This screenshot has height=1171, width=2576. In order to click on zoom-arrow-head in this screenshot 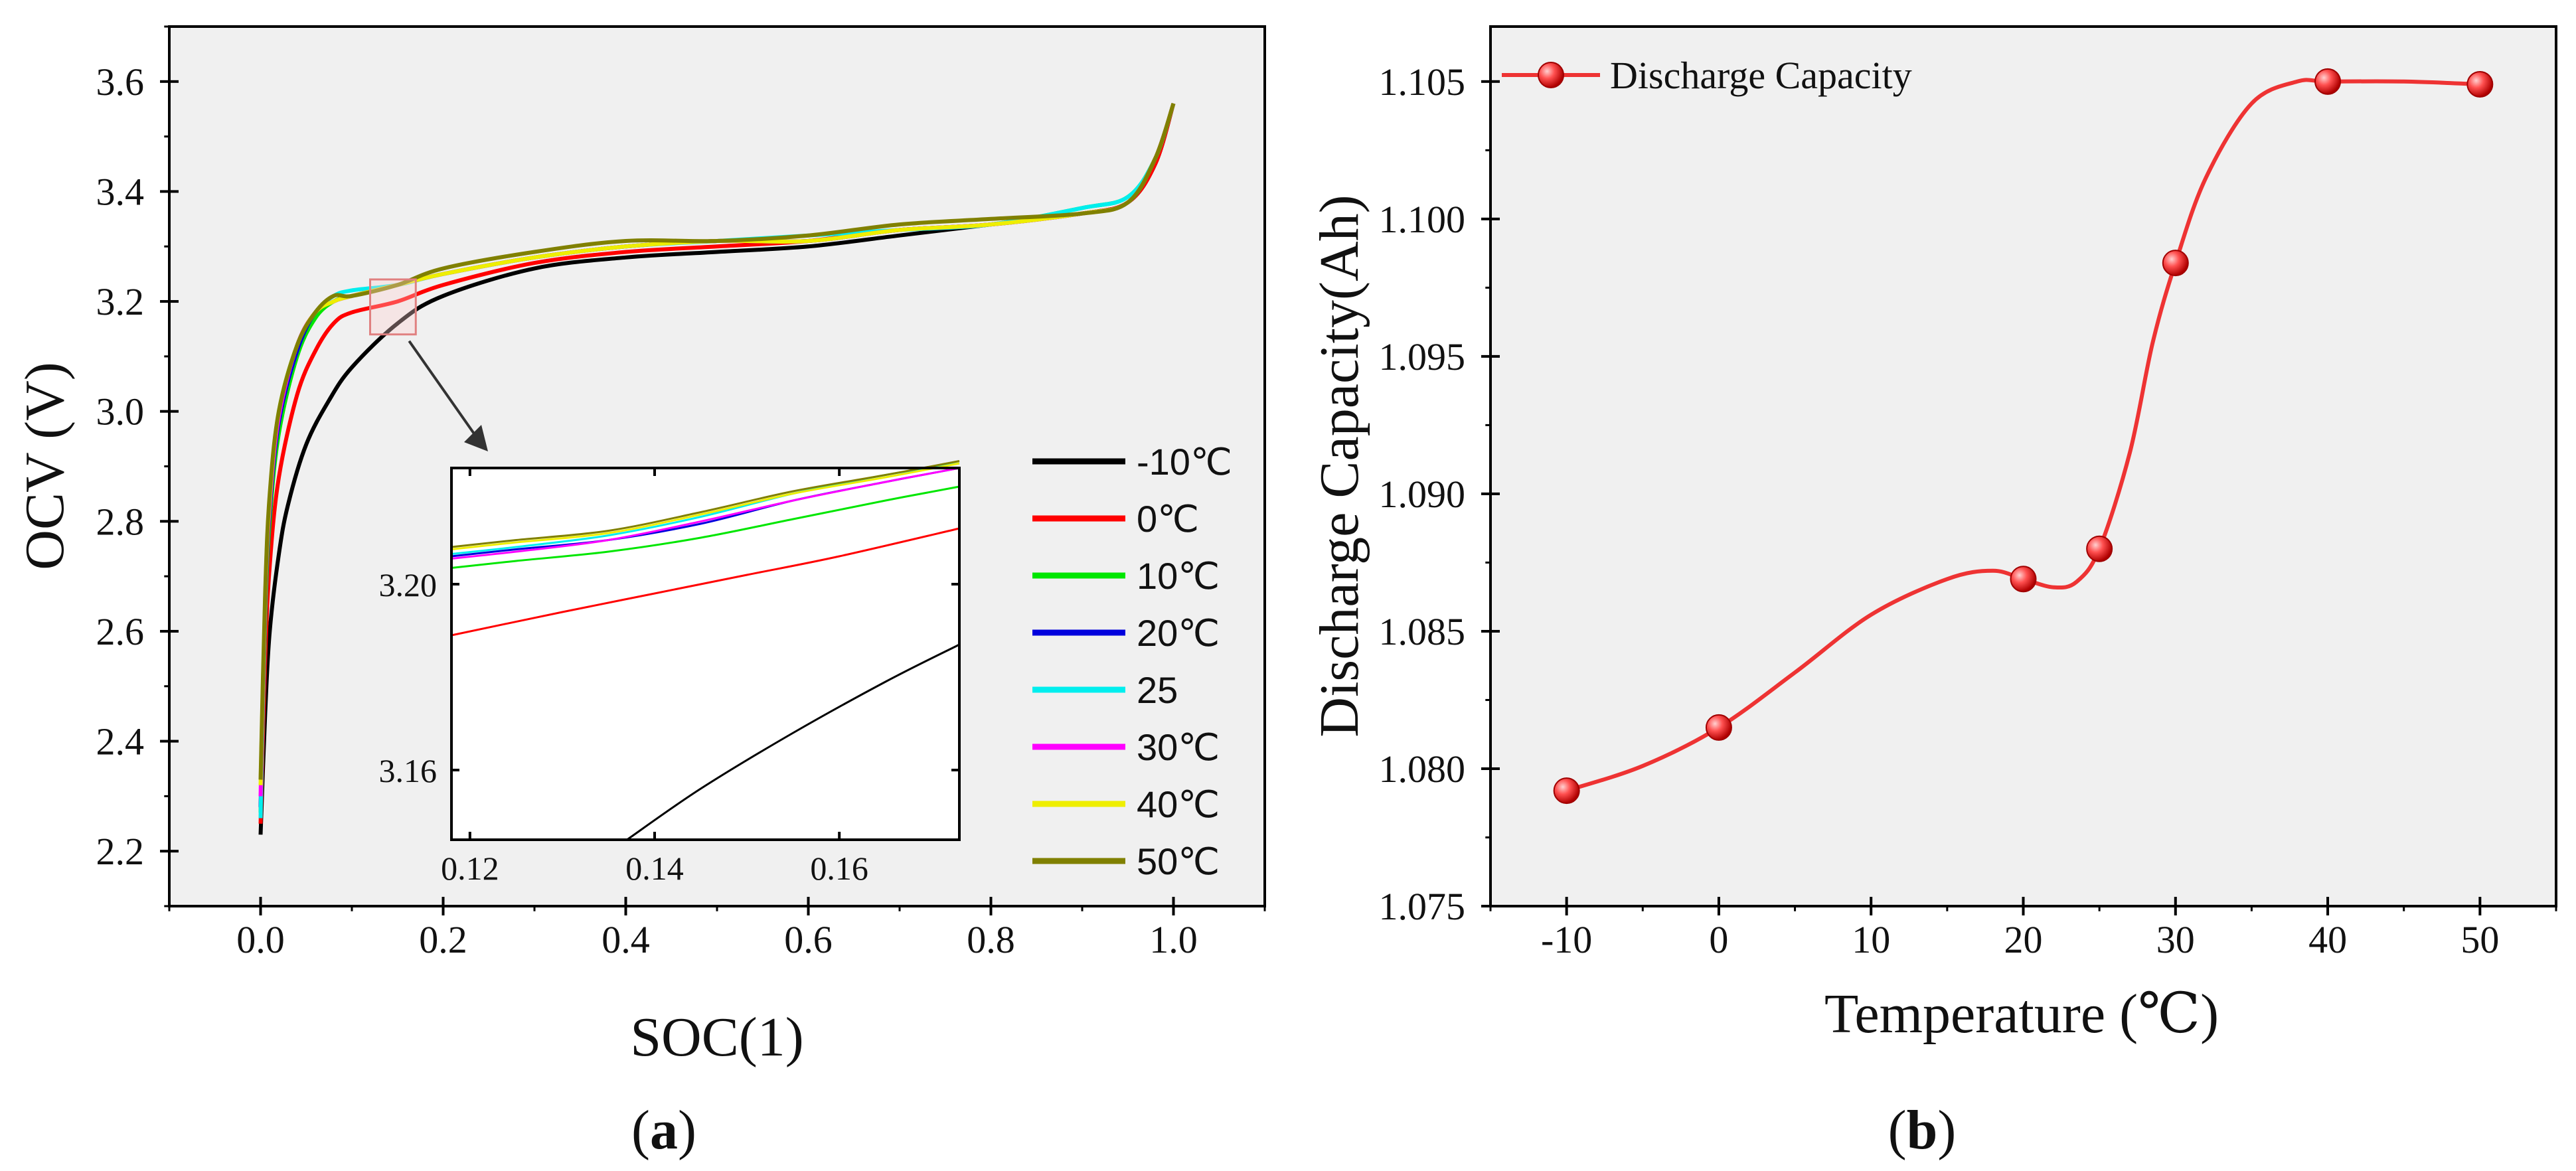, I will do `click(476, 438)`.